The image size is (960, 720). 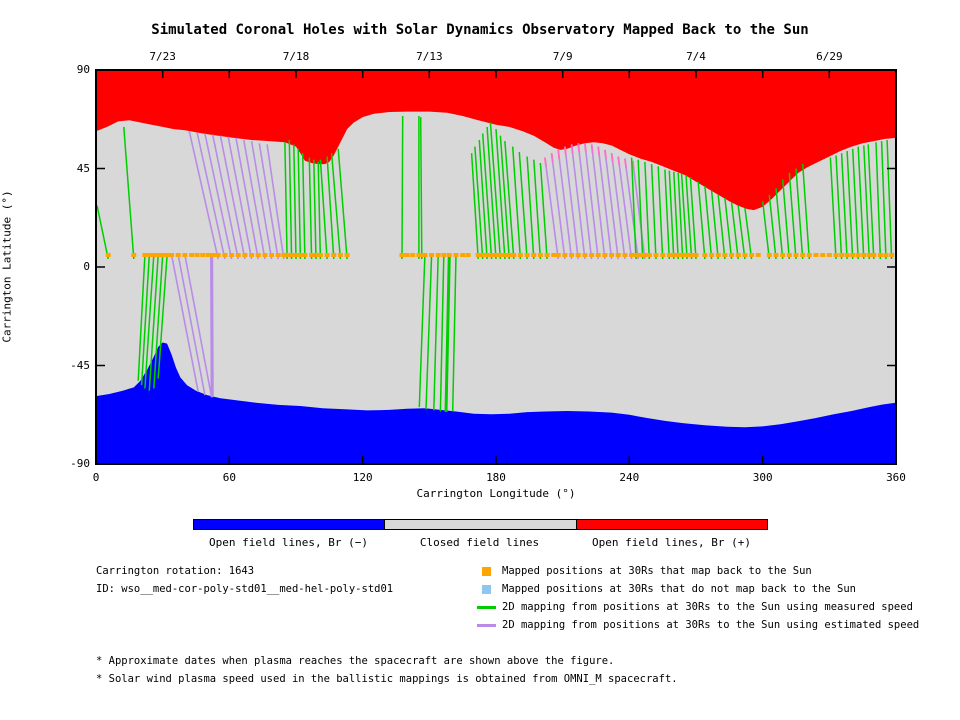 I want to click on orange-square-swatch, so click(x=486, y=571).